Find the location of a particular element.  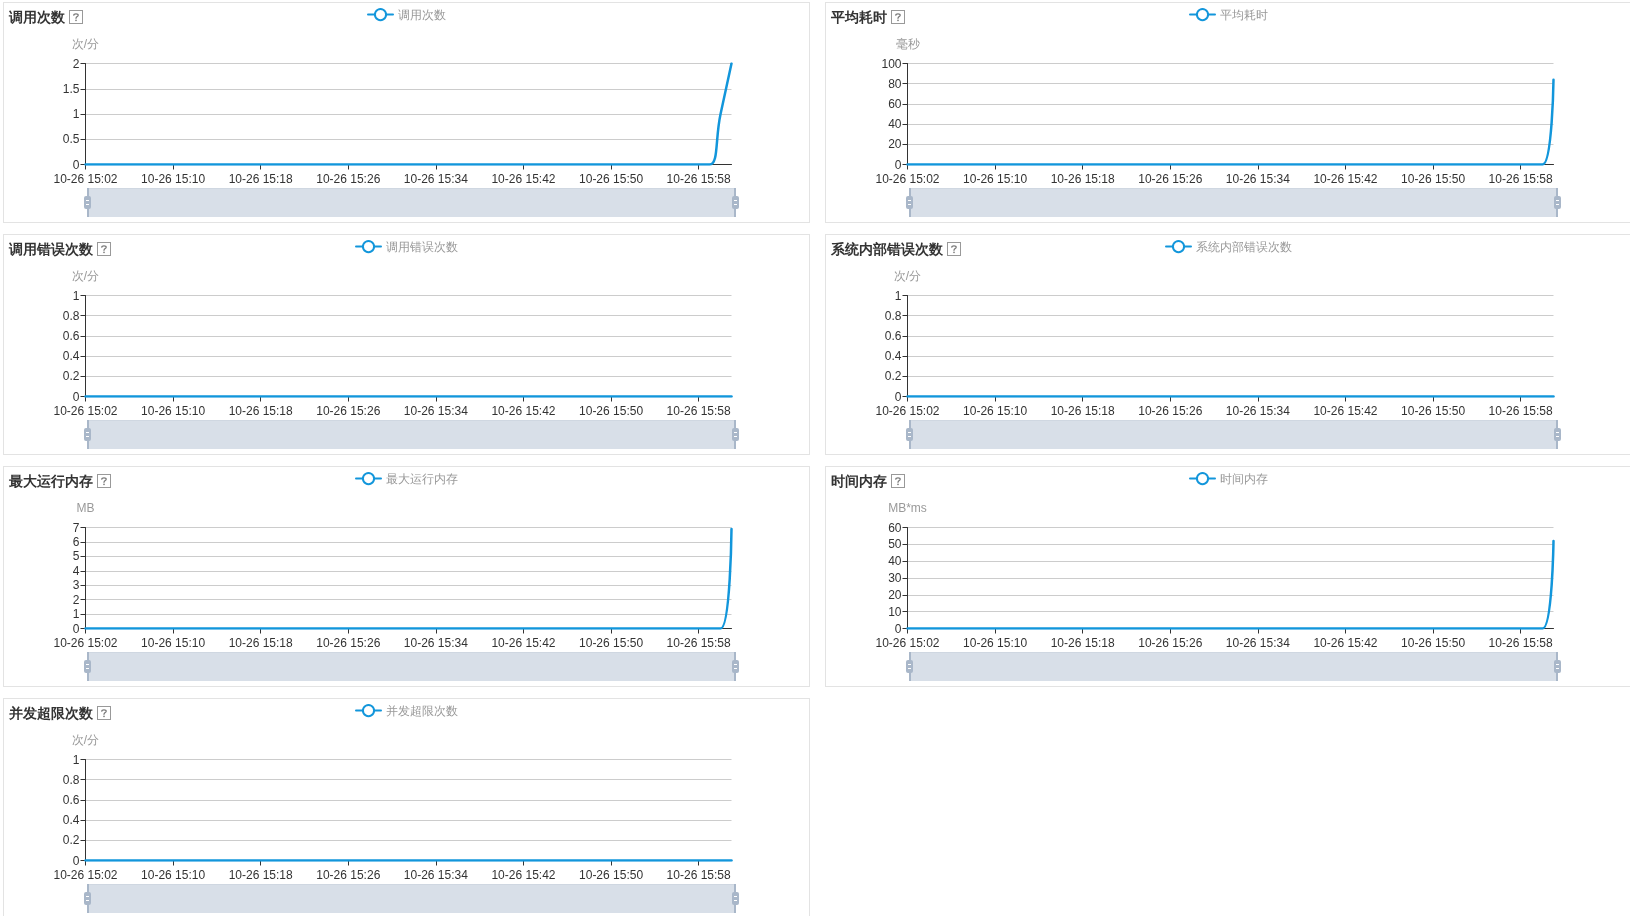

chart-title: 平均耗时 is located at coordinates (859, 17).